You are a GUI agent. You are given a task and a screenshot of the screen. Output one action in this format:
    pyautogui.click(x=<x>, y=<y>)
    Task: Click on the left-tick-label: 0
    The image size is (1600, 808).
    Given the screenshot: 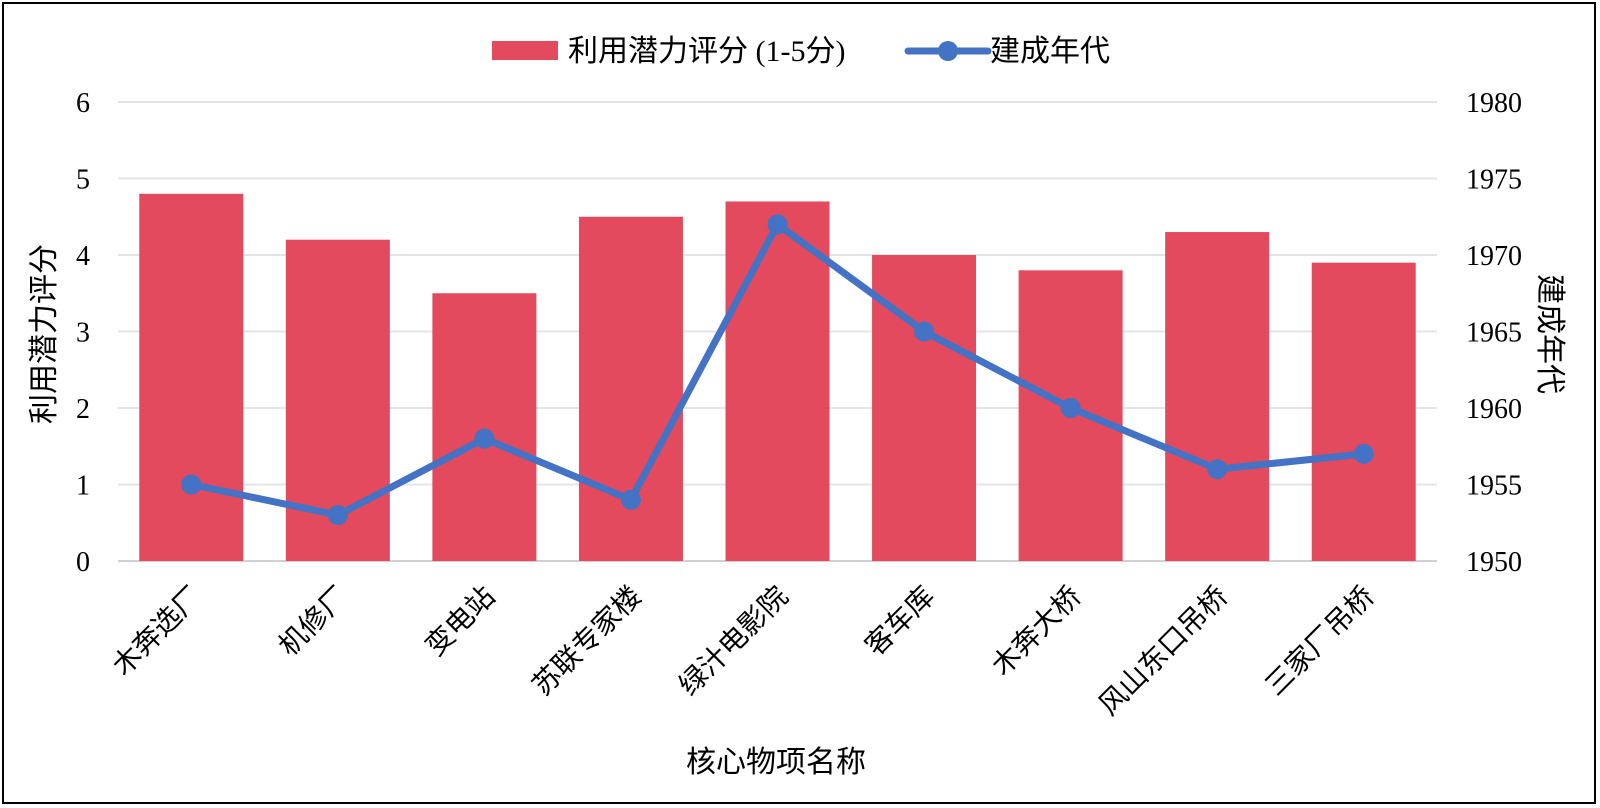 What is the action you would take?
    pyautogui.click(x=83, y=562)
    